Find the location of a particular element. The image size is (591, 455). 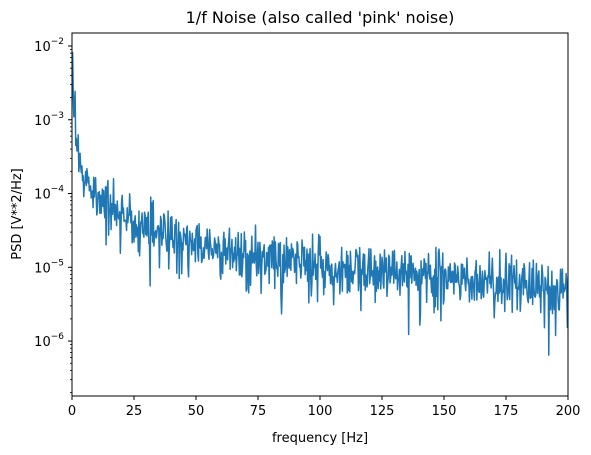

x-tick-label: 175 is located at coordinates (506, 411).